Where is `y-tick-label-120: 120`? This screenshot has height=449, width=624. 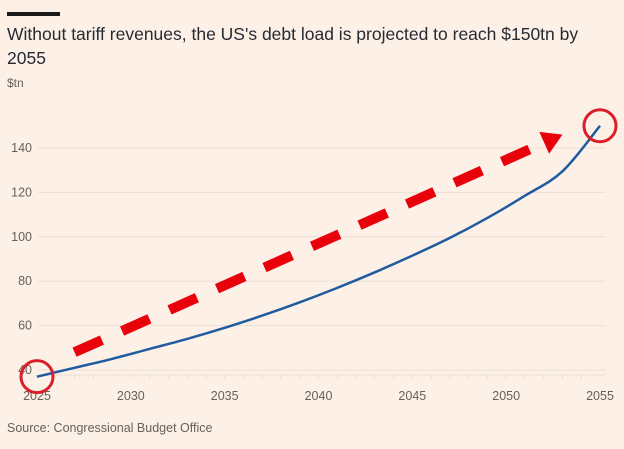
y-tick-label-120: 120 is located at coordinates (21, 192).